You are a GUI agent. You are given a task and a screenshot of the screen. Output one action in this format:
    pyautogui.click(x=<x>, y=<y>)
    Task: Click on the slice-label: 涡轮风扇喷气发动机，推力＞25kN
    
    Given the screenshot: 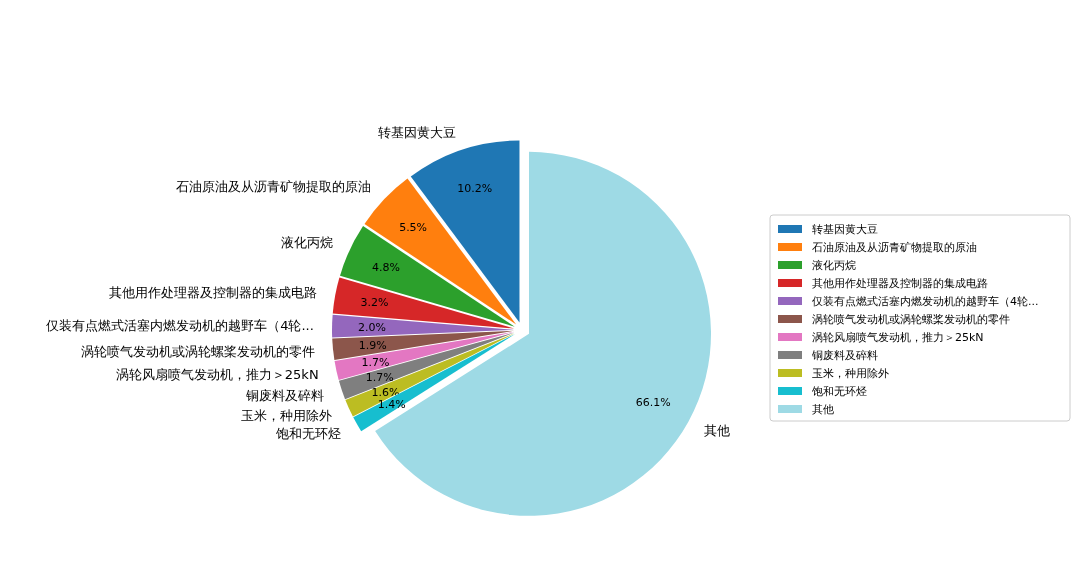 What is the action you would take?
    pyautogui.click(x=217, y=374)
    